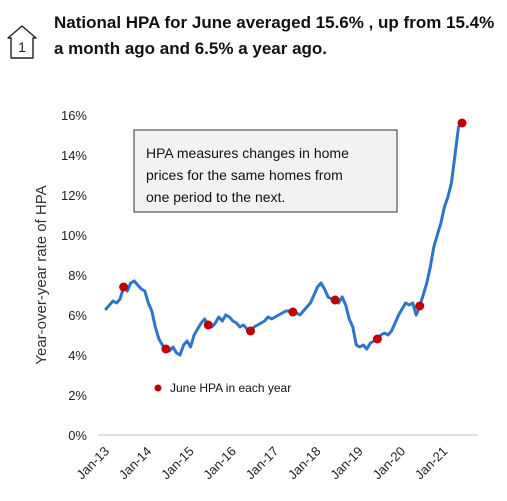 The width and height of the screenshot is (507, 501). I want to click on legend-marker, so click(158, 388).